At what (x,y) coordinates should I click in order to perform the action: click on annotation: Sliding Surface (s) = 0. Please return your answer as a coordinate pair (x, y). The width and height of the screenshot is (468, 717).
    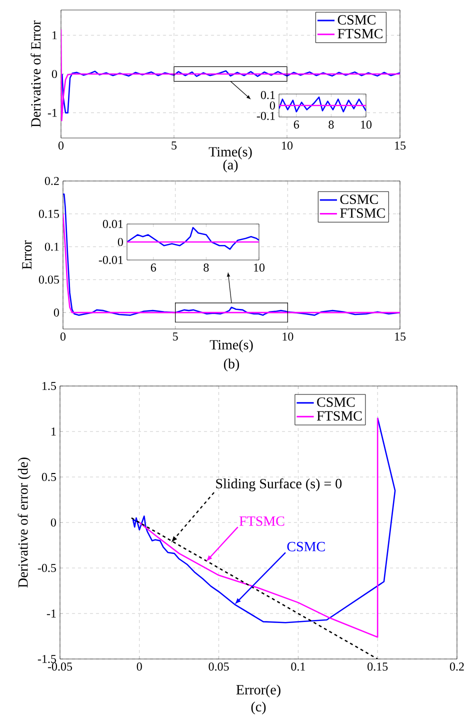
    Looking at the image, I should click on (279, 485).